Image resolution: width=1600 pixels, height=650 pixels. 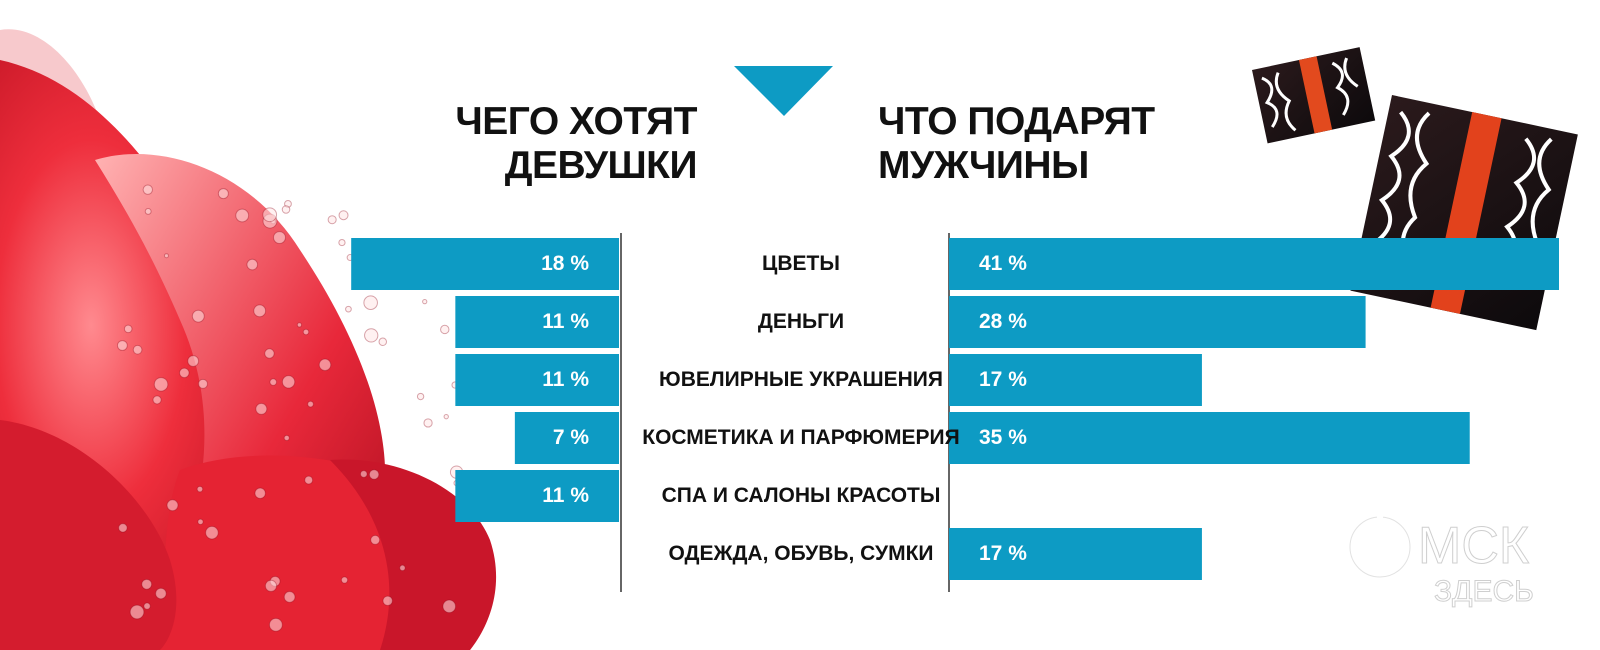 What do you see at coordinates (801, 495) in the screenshot?
I see `category-label: СПА И САЛОНЫ КРАСОТЫ` at bounding box center [801, 495].